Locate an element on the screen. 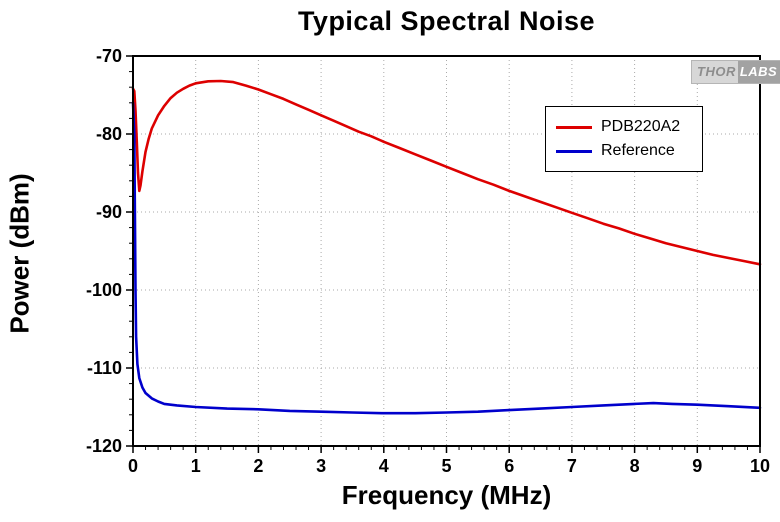  x-axis-label: Frequency (MHz) is located at coordinates (446, 495).